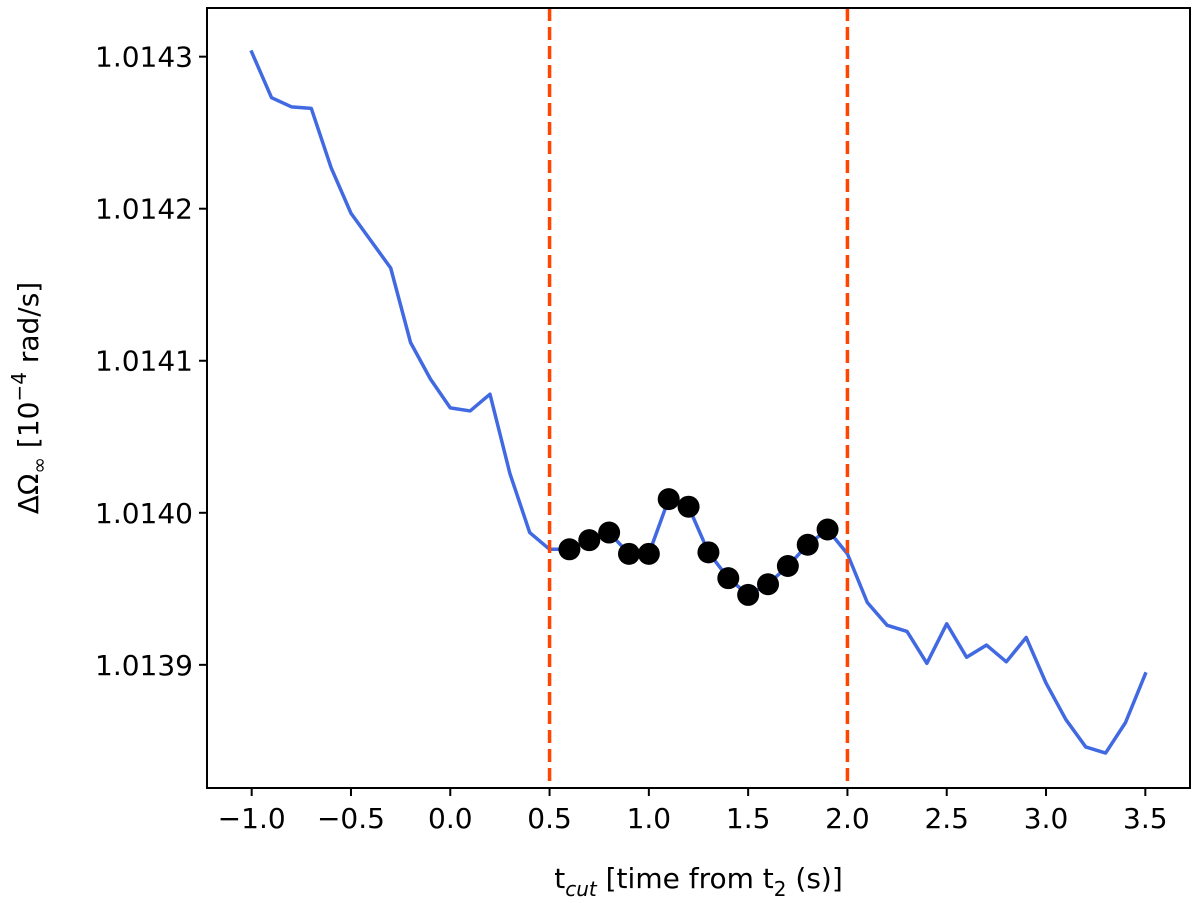 Image resolution: width=1200 pixels, height=903 pixels. What do you see at coordinates (144, 209) in the screenshot?
I see `y-tick-label: 1.0142` at bounding box center [144, 209].